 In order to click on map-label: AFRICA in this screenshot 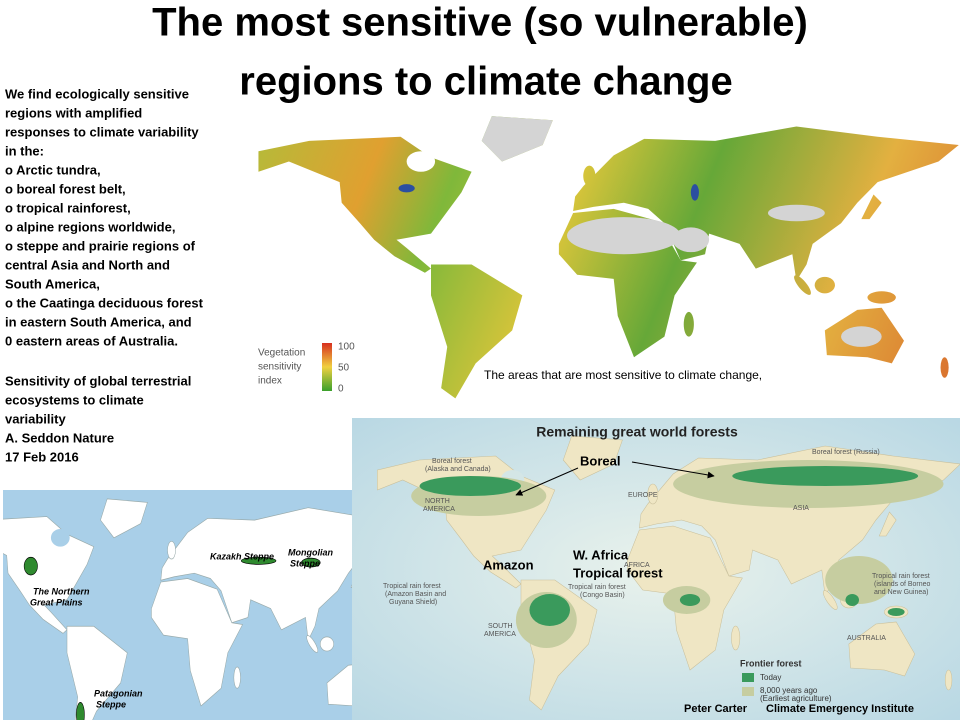, I will do `click(637, 565)`.